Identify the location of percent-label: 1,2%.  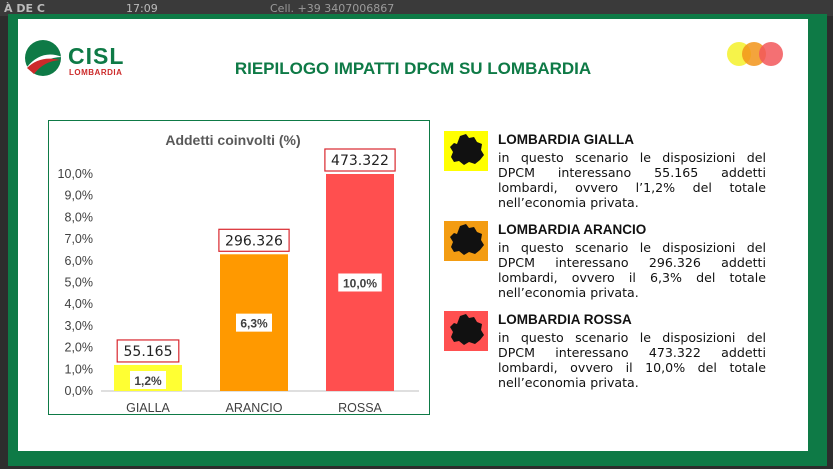
(148, 381).